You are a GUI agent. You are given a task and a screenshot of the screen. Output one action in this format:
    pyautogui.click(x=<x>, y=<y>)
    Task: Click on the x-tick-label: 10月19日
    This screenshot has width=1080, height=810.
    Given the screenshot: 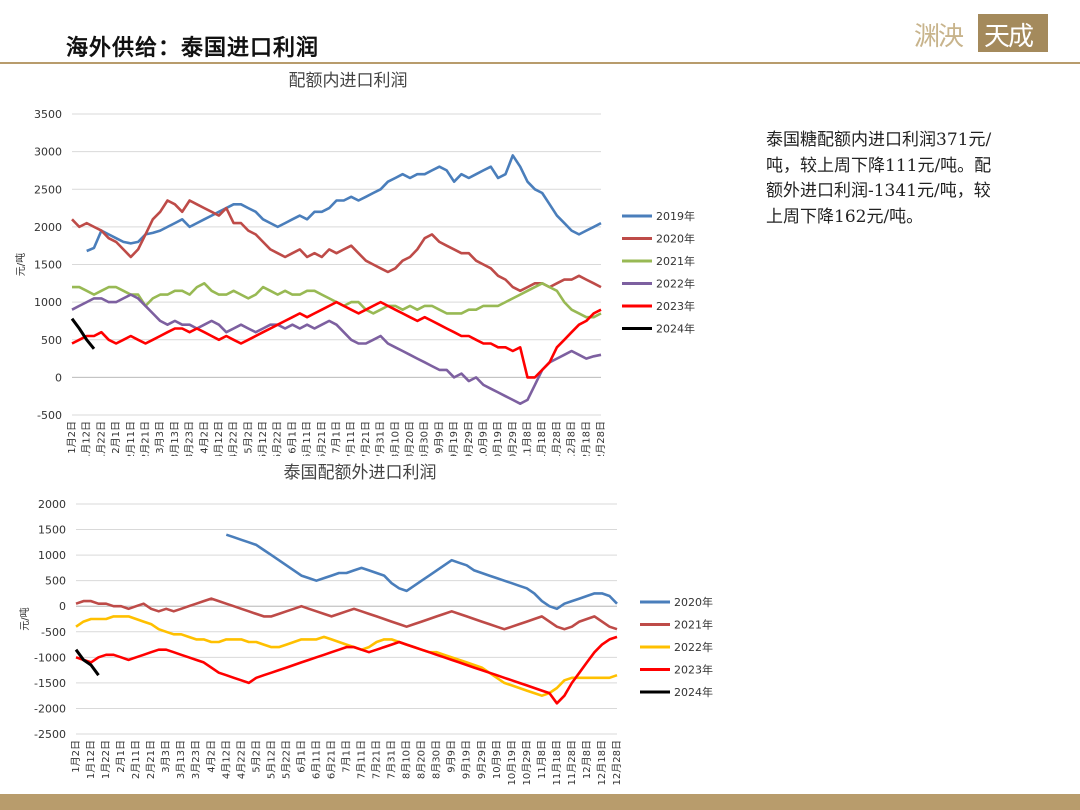 What is the action you would take?
    pyautogui.click(x=498, y=438)
    